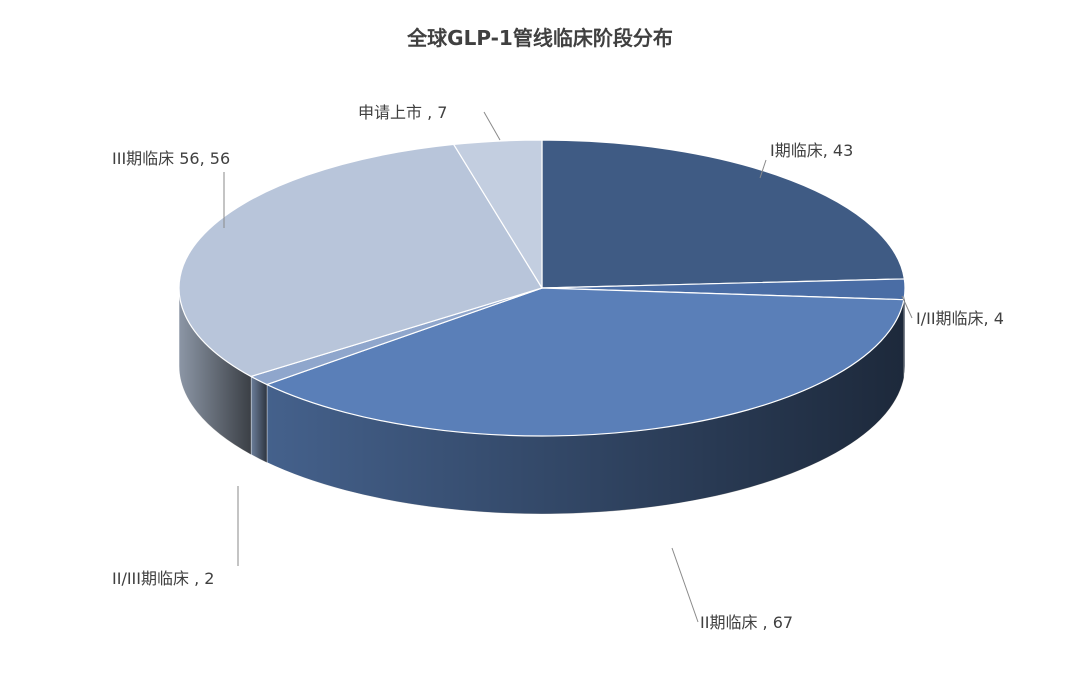 Image resolution: width=1080 pixels, height=699 pixels. I want to click on data-label-3: II/III期临床 , 2, so click(163, 578).